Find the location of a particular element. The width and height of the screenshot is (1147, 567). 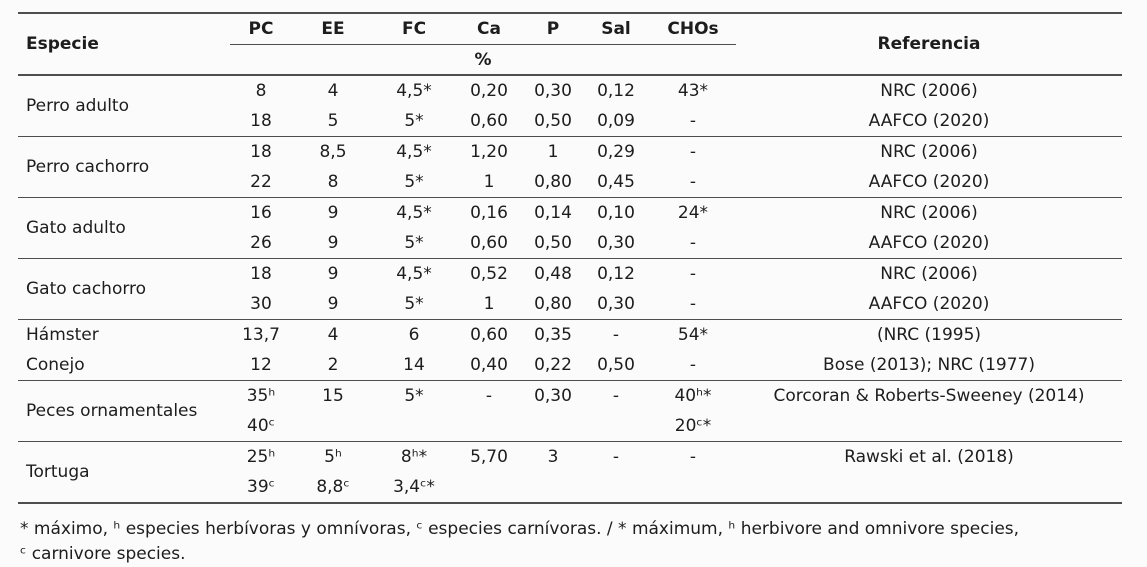

value-cell: 0,80 is located at coordinates (553, 182).